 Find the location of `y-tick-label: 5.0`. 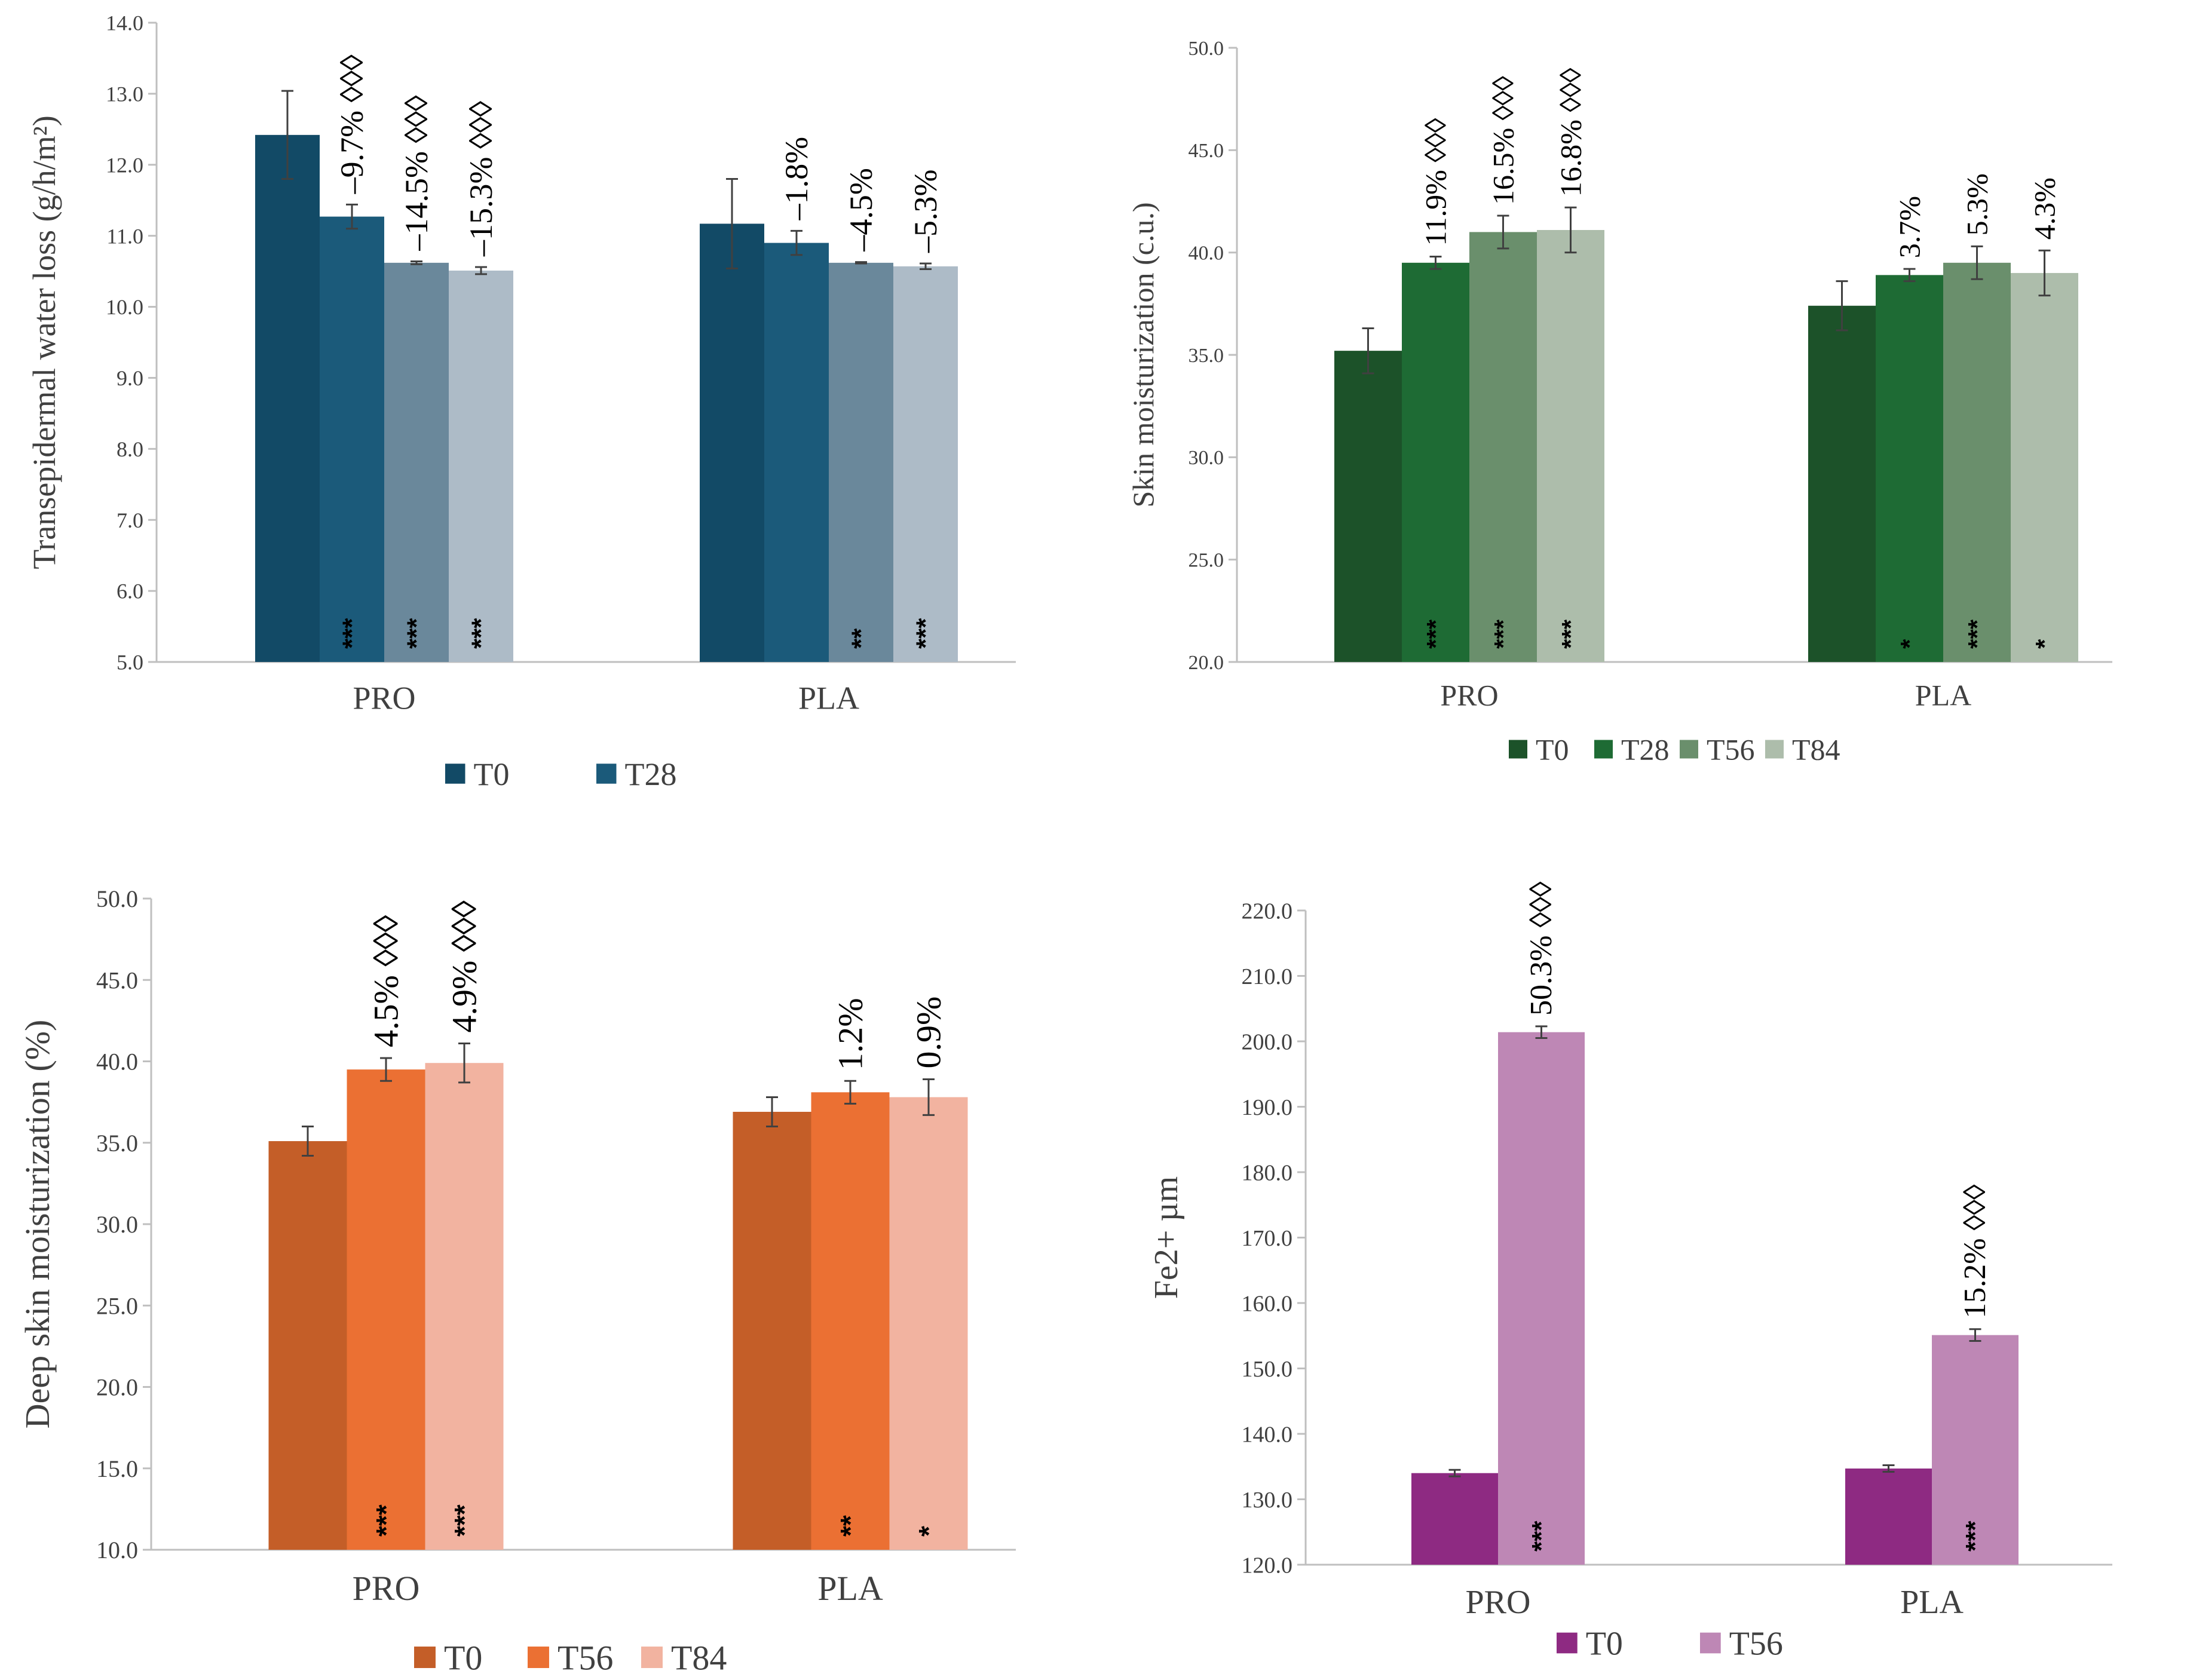

y-tick-label: 5.0 is located at coordinates (130, 663).